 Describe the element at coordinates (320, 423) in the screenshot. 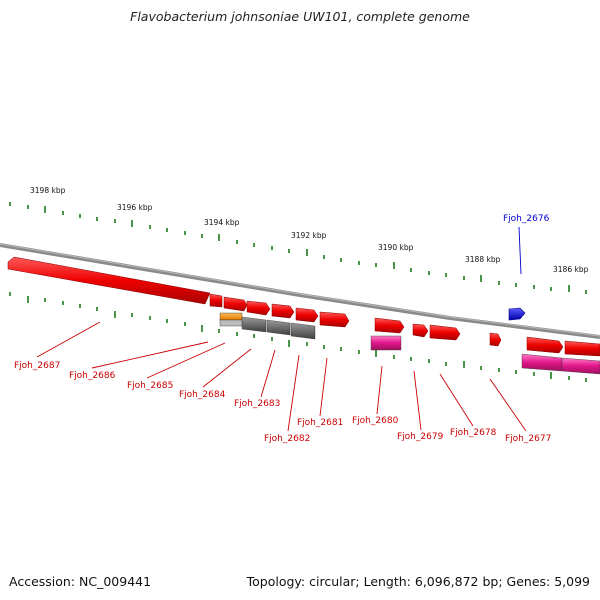

I see `gene-label-fjoh-2681: Fjoh_2681` at that location.